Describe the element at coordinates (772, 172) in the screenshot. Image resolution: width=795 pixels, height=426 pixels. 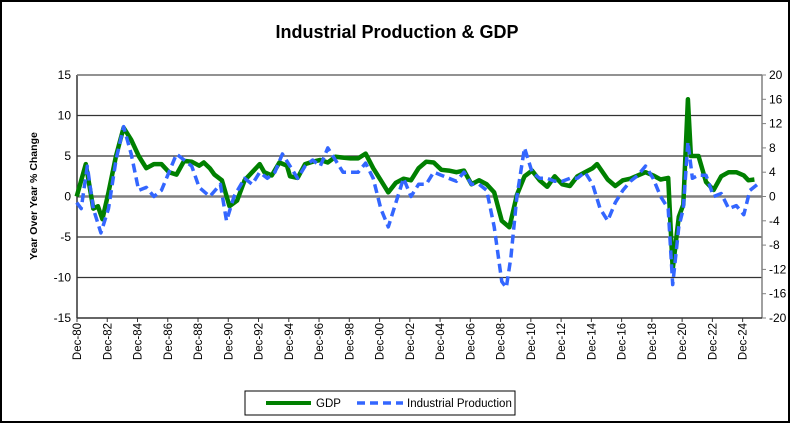
I see `y2-tick-label: 4` at that location.